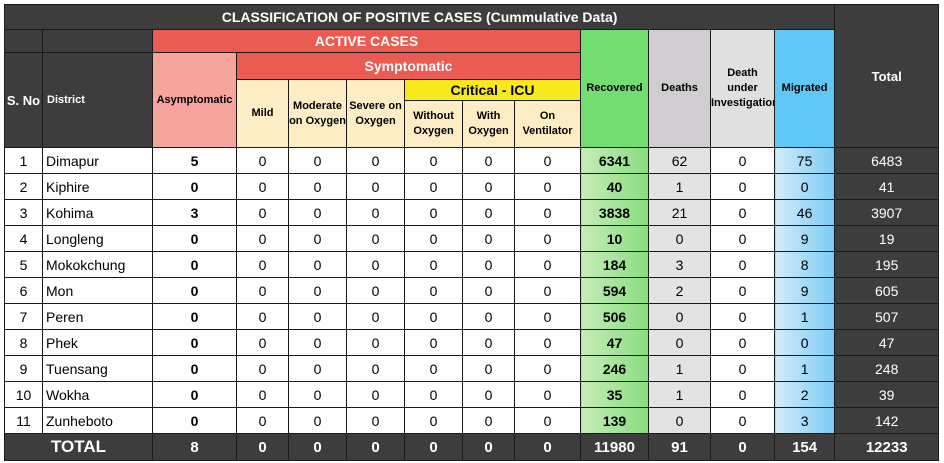 The image size is (944, 463). I want to click on table-row: 10 Wokha 0 0 0 0 0 0 0 35 1 0 2 39, so click(472, 394).